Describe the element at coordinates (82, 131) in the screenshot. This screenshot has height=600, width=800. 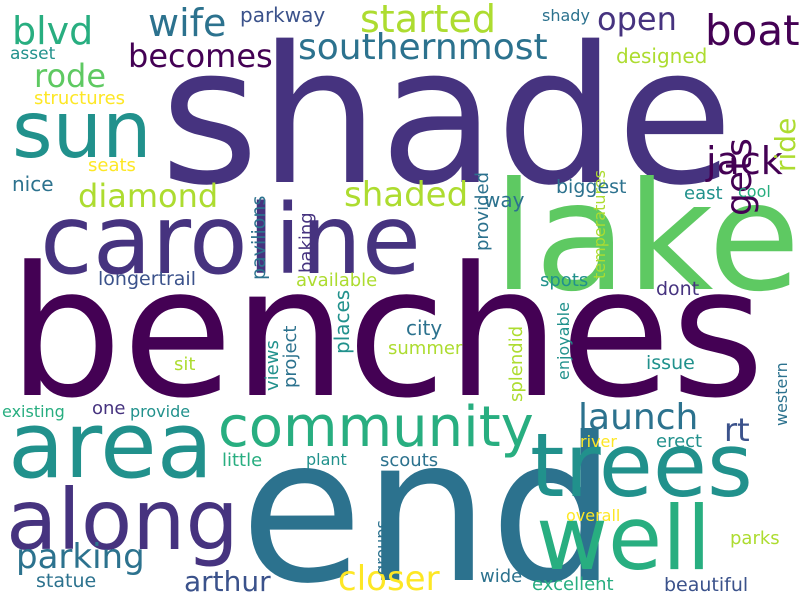
I see `word-sun: sun` at that location.